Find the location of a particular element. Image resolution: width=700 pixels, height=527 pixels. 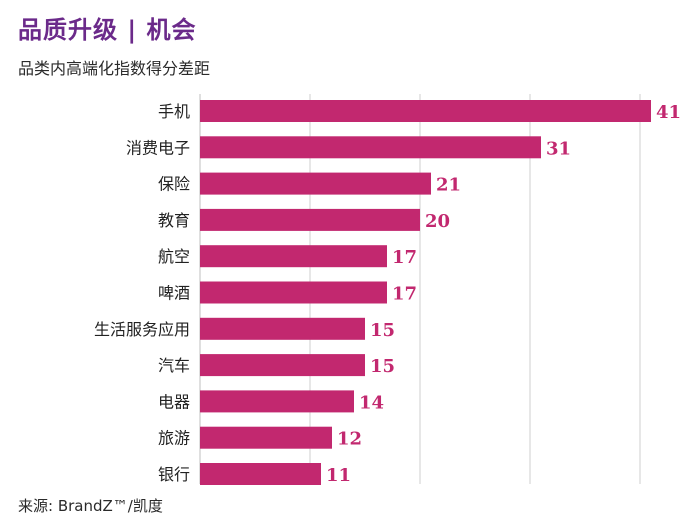

category-label: 保险 is located at coordinates (174, 184).